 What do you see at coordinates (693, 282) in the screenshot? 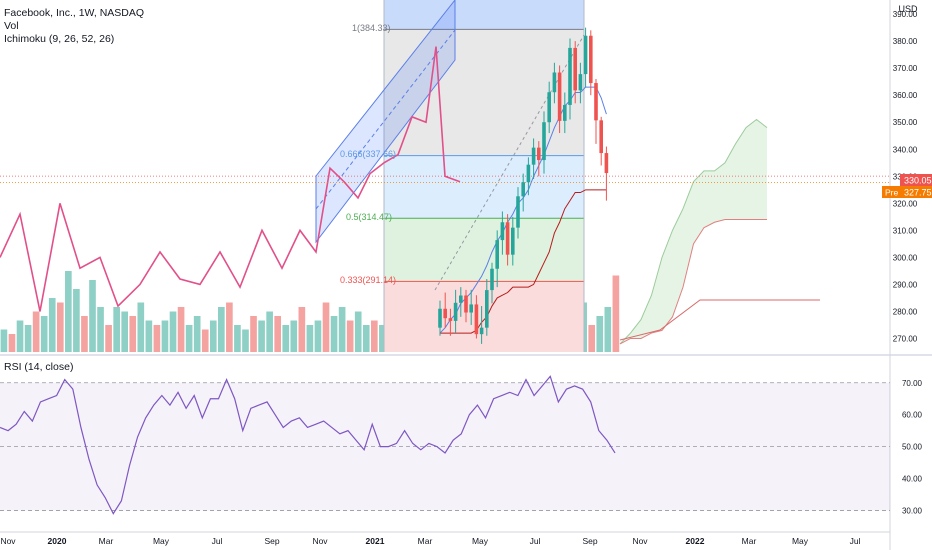
I see `cloud-span-b` at bounding box center [693, 282].